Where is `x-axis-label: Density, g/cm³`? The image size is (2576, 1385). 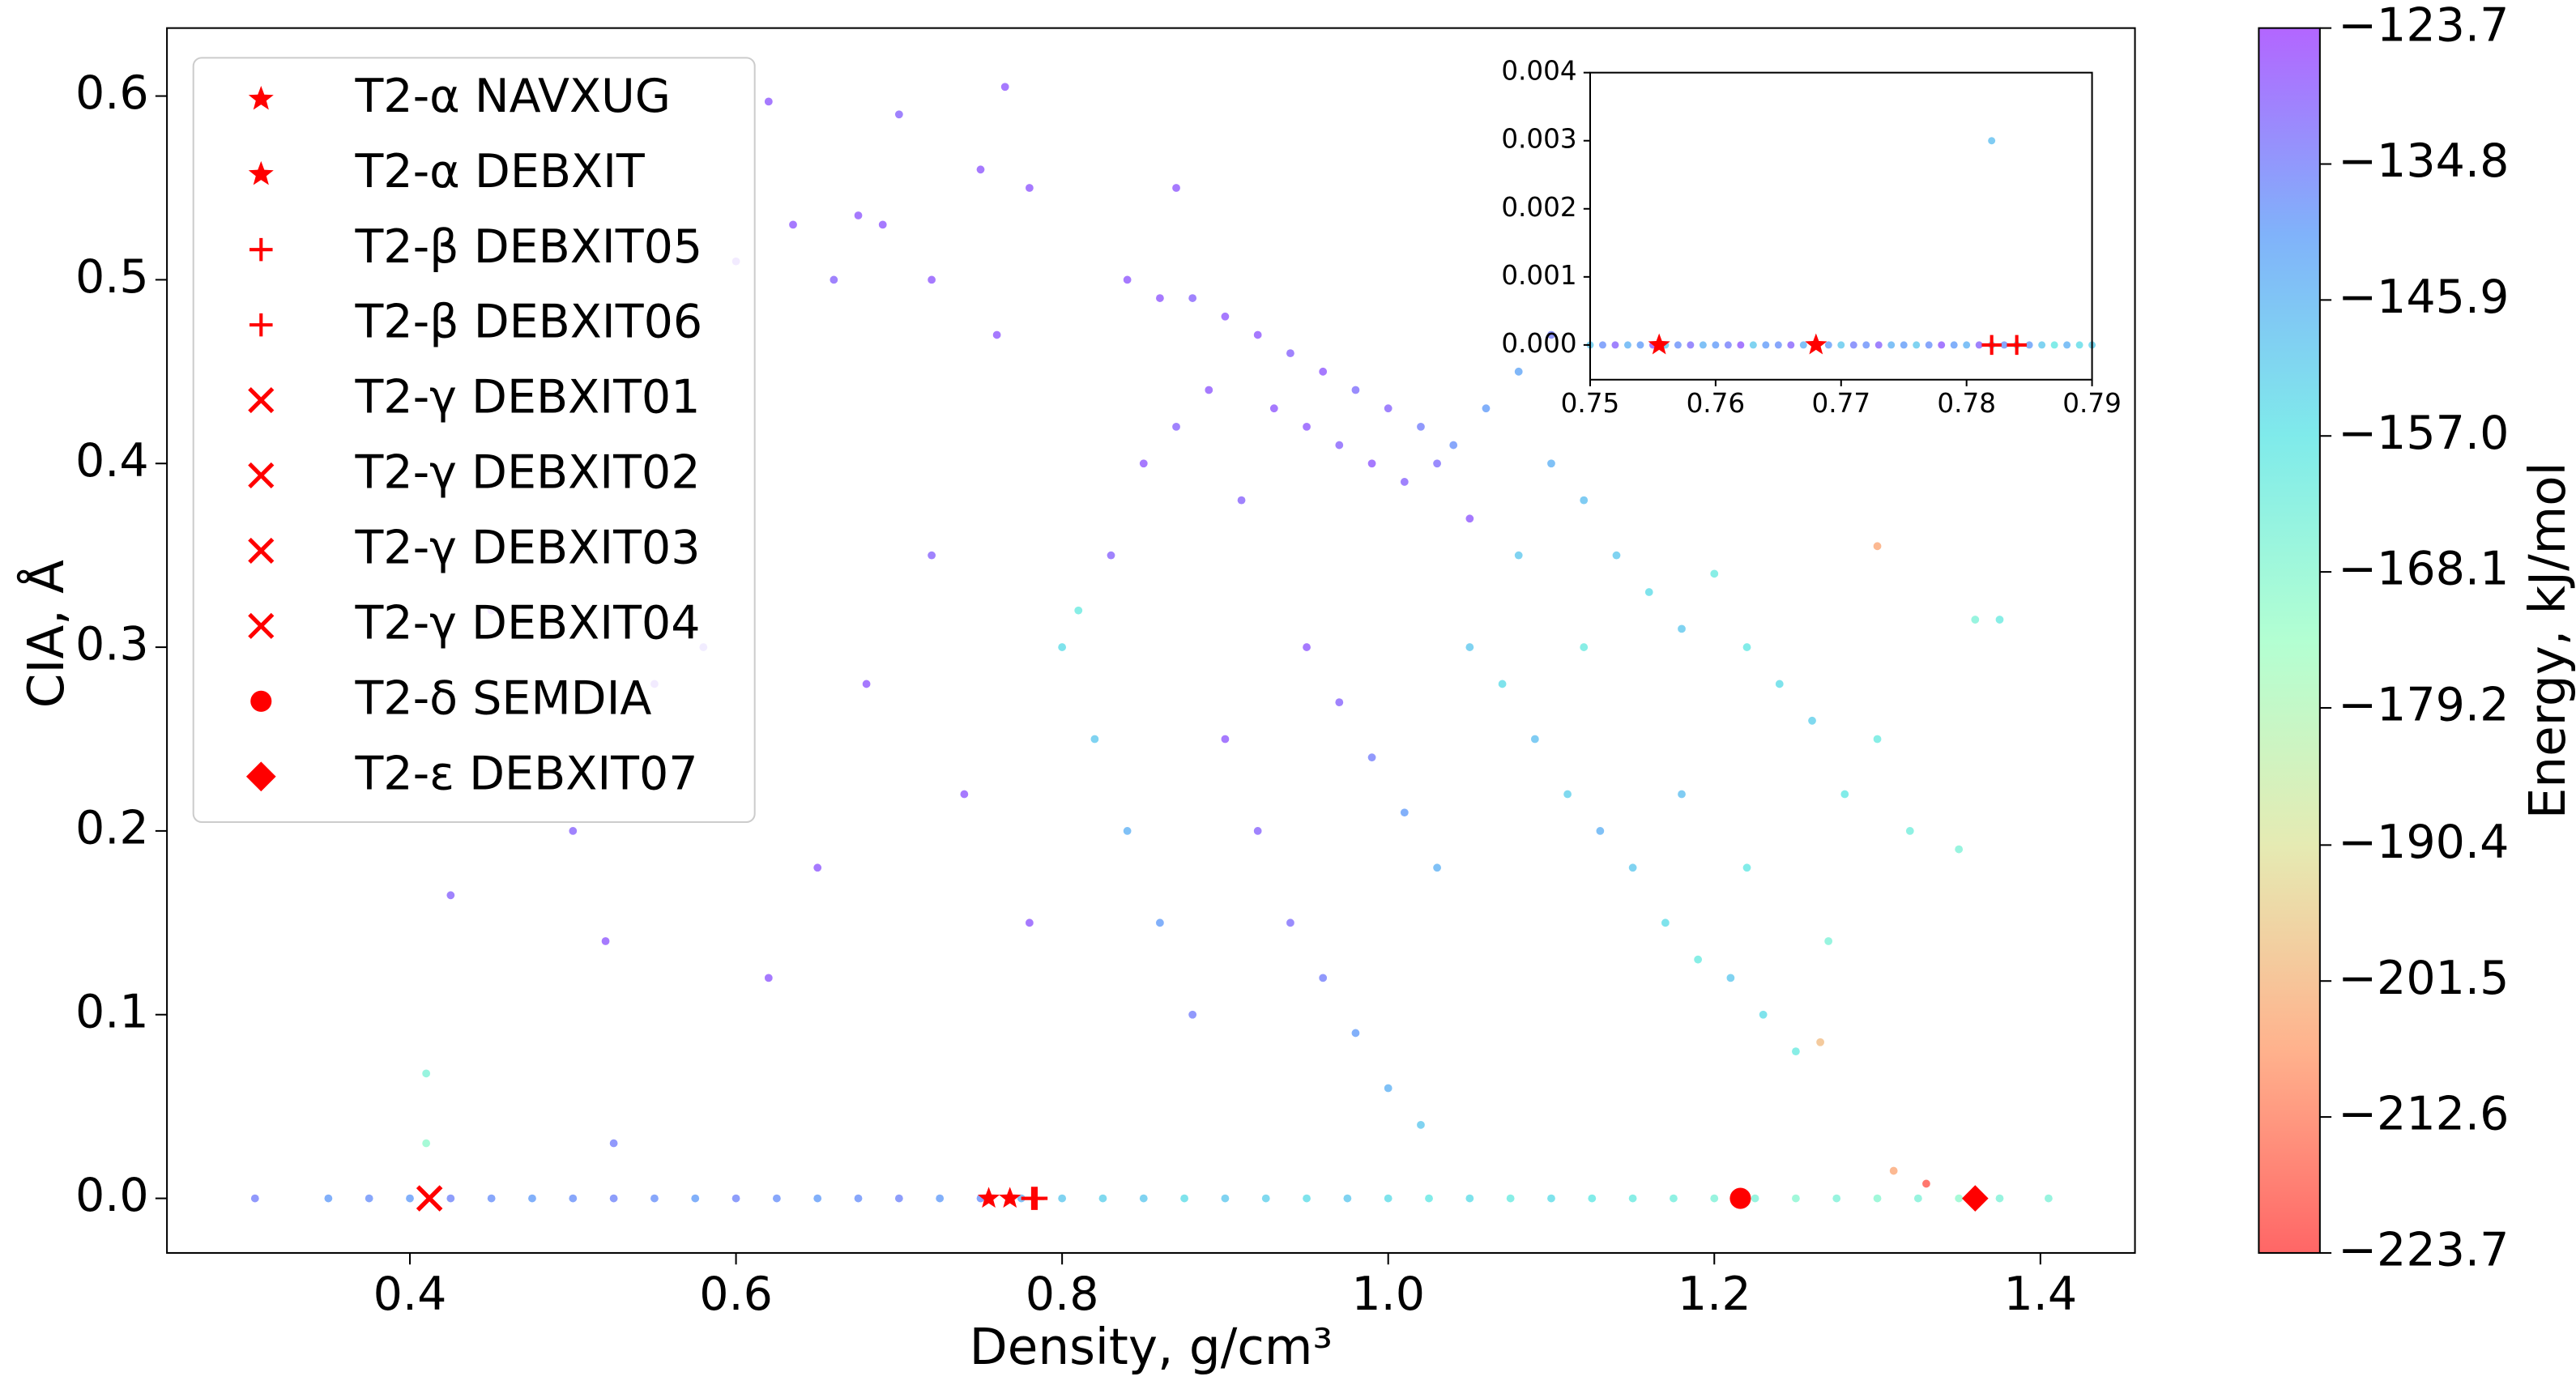
x-axis-label: Density, g/cm³ is located at coordinates (1151, 1348).